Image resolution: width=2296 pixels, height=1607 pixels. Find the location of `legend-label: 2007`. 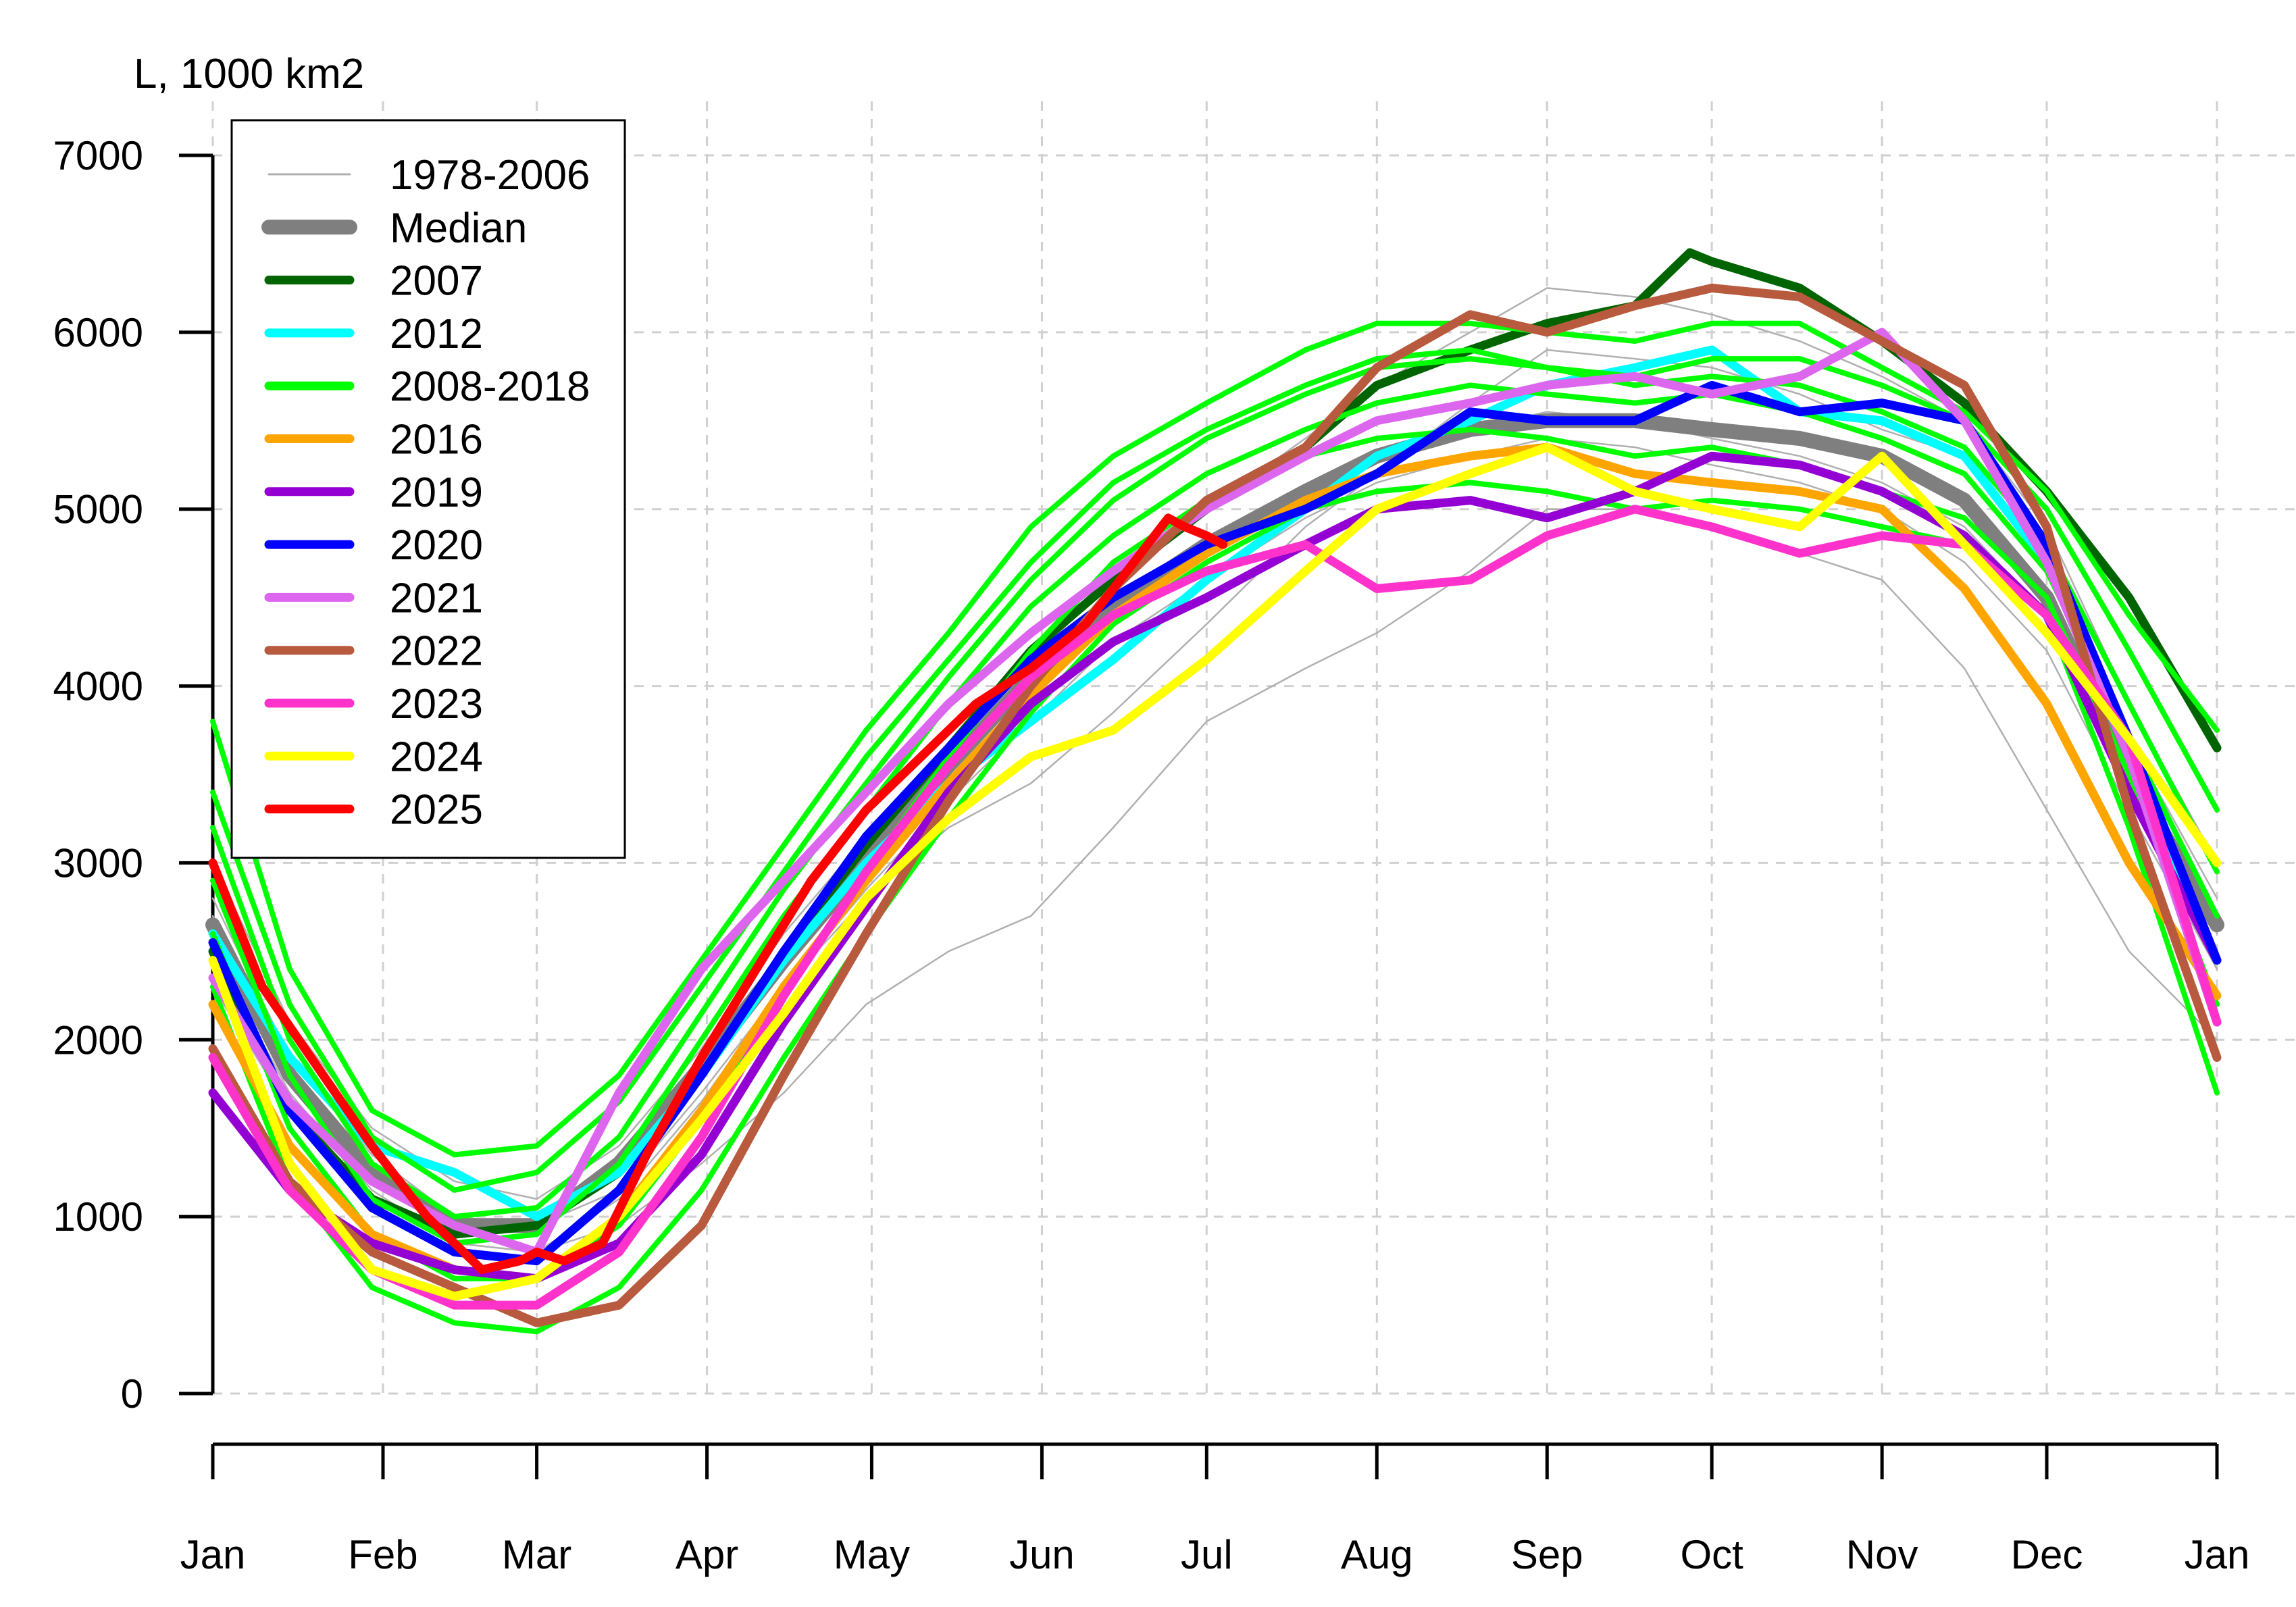

legend-label: 2007 is located at coordinates (436, 281).